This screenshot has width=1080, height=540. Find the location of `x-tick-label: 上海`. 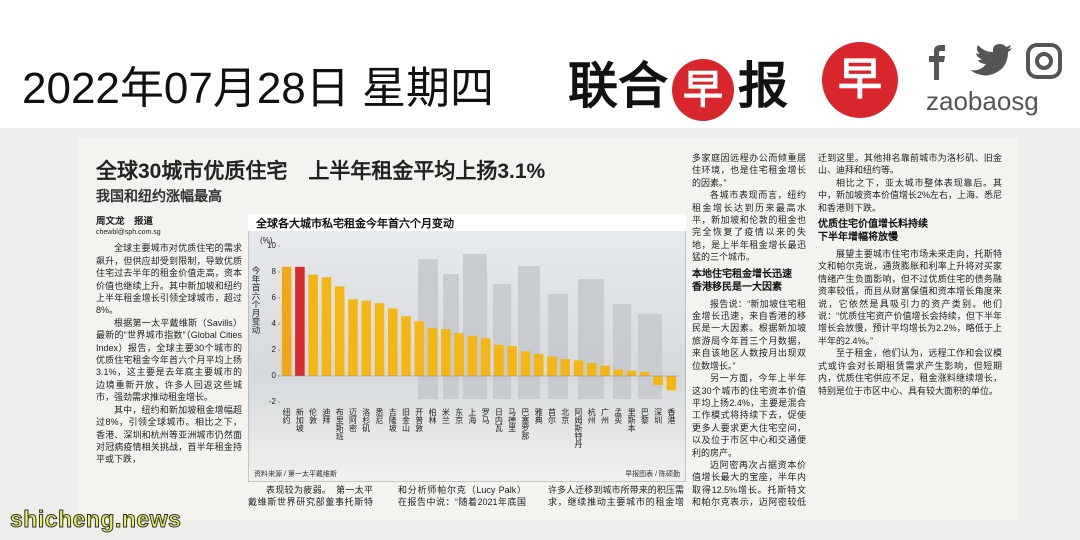

x-tick-label: 上海 is located at coordinates (472, 416).